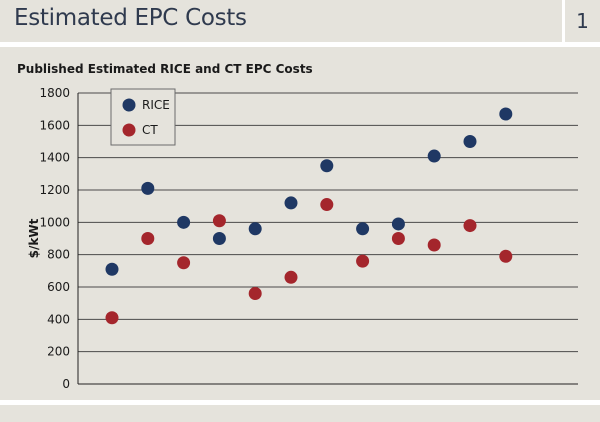 The width and height of the screenshot is (600, 422). I want to click on y-tick-label: 1400, so click(54, 158).